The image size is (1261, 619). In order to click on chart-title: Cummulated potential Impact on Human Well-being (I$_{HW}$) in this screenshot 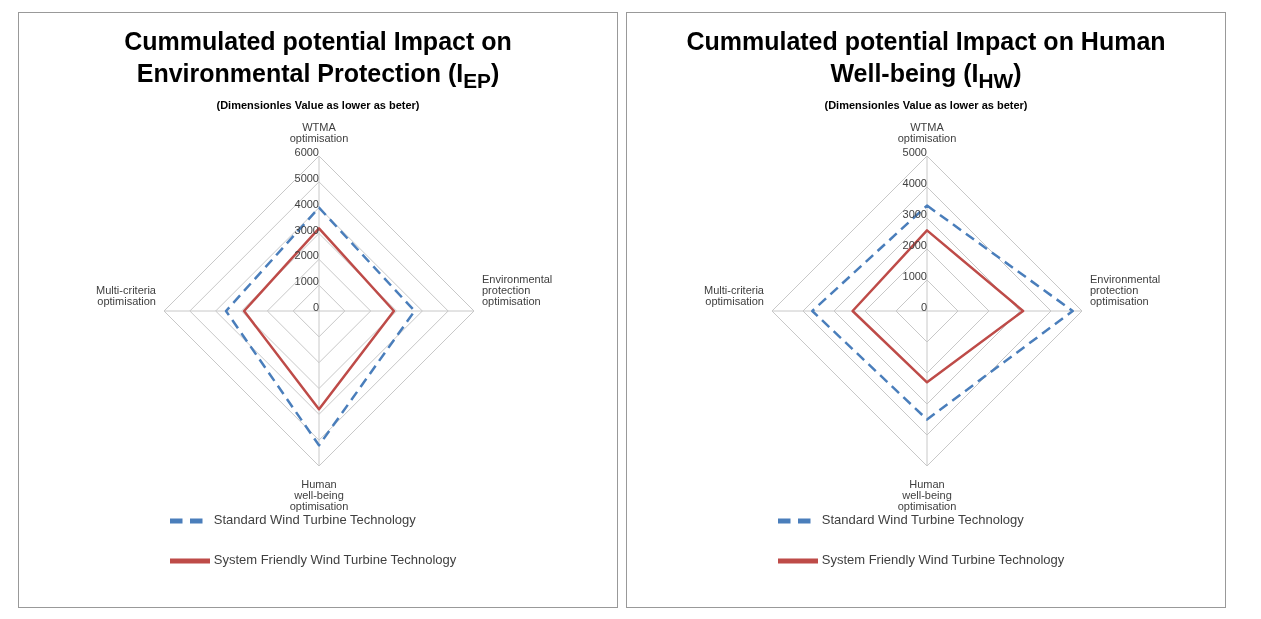, I will do `click(926, 60)`.